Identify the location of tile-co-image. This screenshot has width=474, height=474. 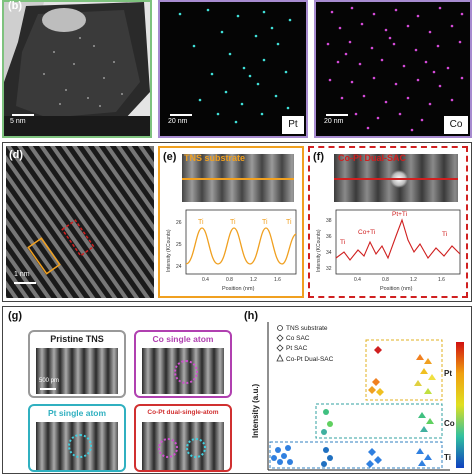
(183, 371).